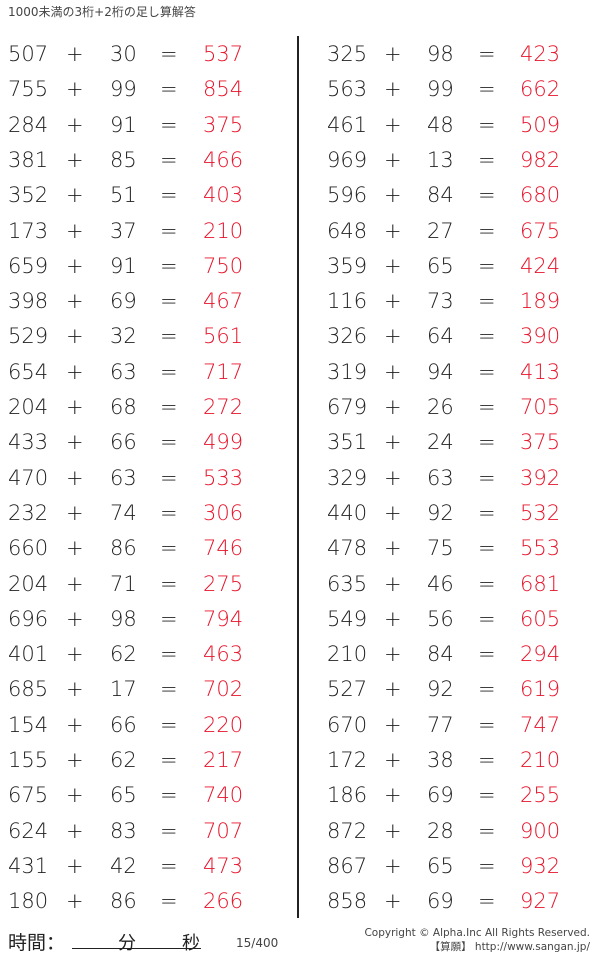 This screenshot has height=957, width=600. Describe the element at coordinates (223, 724) in the screenshot. I see `answer: 220` at that location.